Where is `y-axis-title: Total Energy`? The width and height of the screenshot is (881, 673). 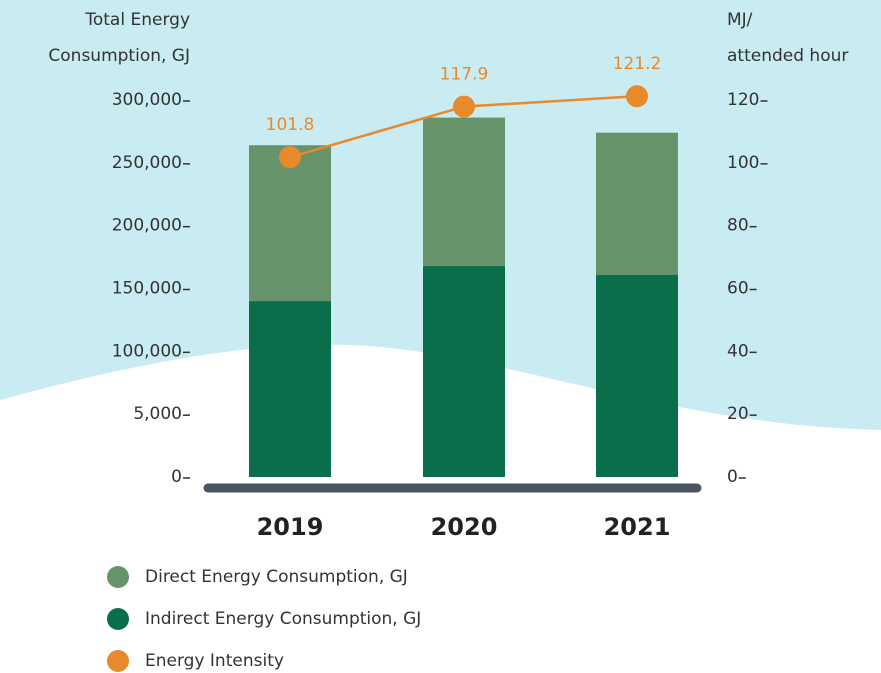 y-axis-title: Total Energy is located at coordinates (137, 20).